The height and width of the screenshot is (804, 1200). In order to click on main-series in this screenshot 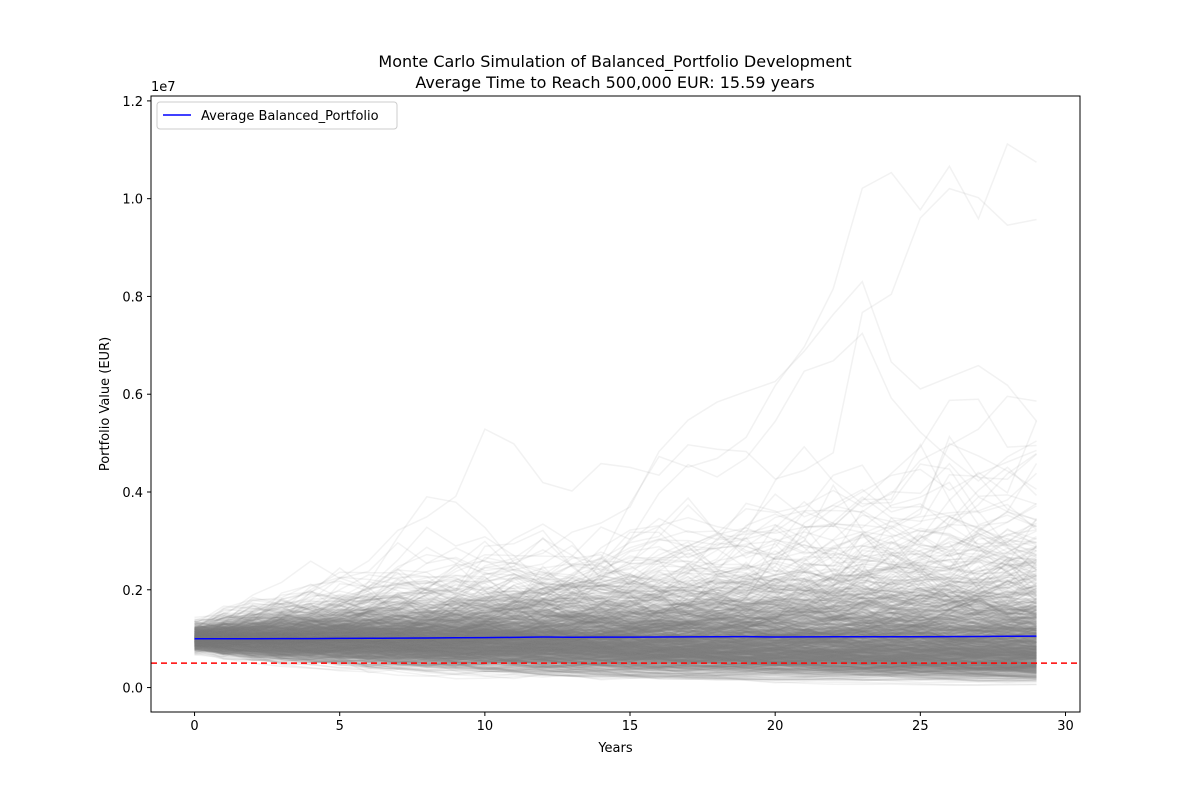, I will do `click(615, 649)`.